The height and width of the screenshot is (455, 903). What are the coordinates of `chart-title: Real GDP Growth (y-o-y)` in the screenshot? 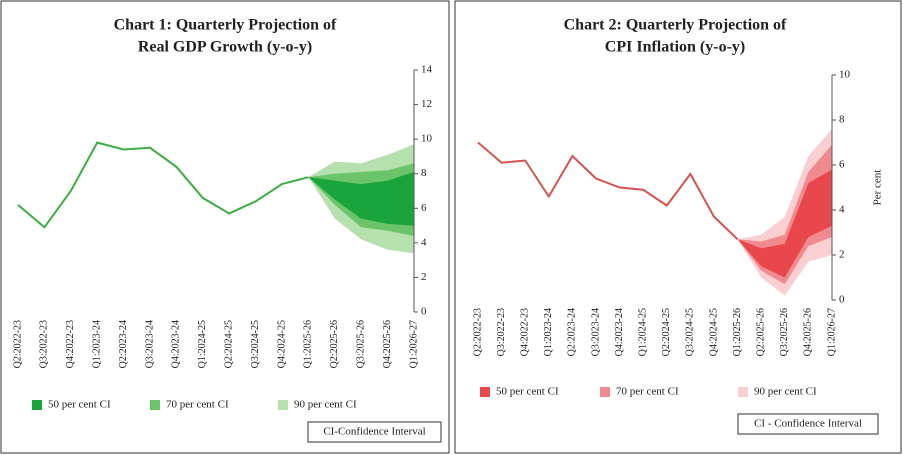 It's located at (225, 47).